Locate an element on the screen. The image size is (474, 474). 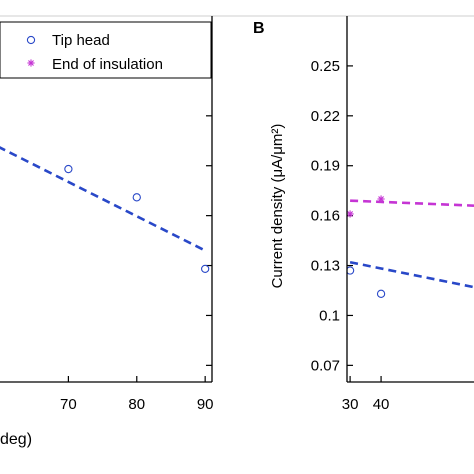
legend-box is located at coordinates (106, 50).